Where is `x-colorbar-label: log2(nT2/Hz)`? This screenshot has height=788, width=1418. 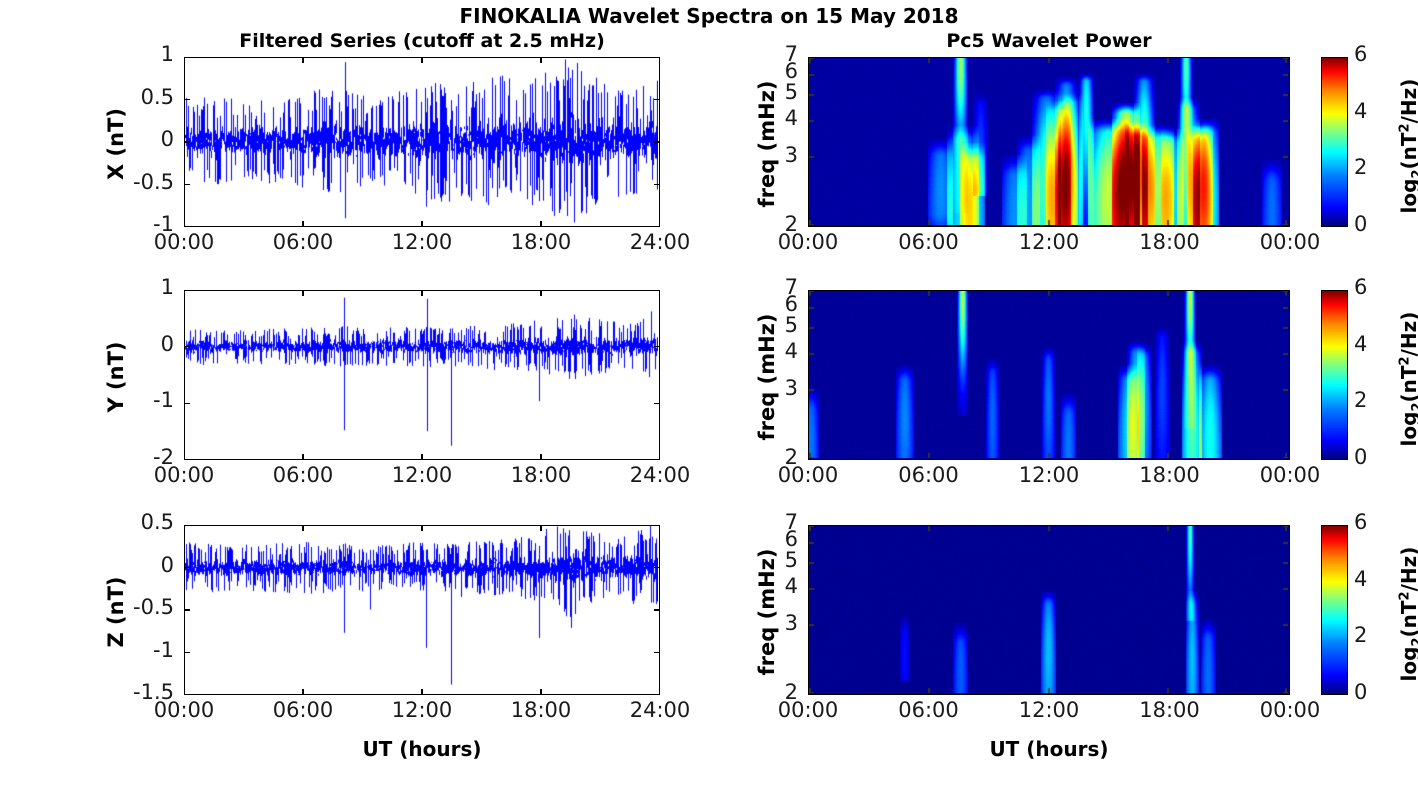 x-colorbar-label: log2(nT2/Hz) is located at coordinates (1407, 146).